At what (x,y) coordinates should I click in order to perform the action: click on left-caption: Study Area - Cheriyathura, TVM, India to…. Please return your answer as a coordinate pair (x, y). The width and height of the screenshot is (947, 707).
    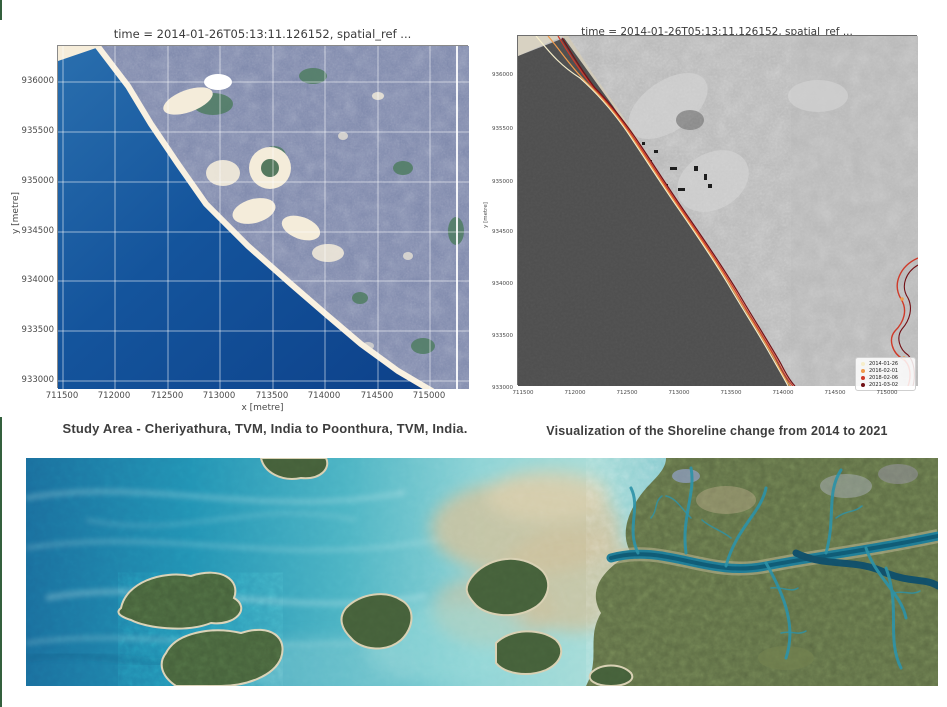
    Looking at the image, I should click on (265, 428).